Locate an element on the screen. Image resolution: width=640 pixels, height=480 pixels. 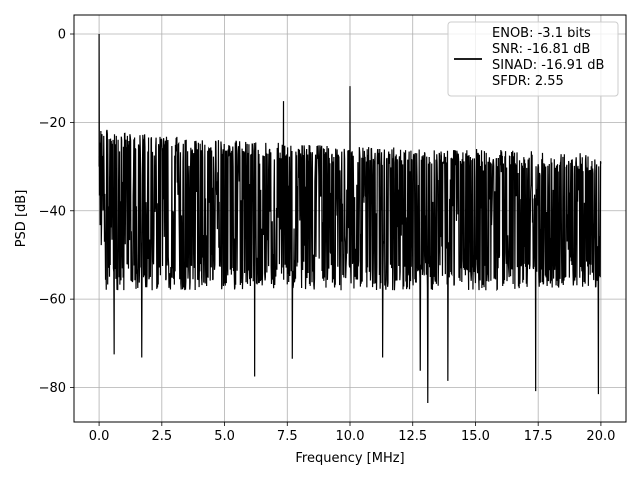
x-tick-label: 12.5 is located at coordinates (412, 436).